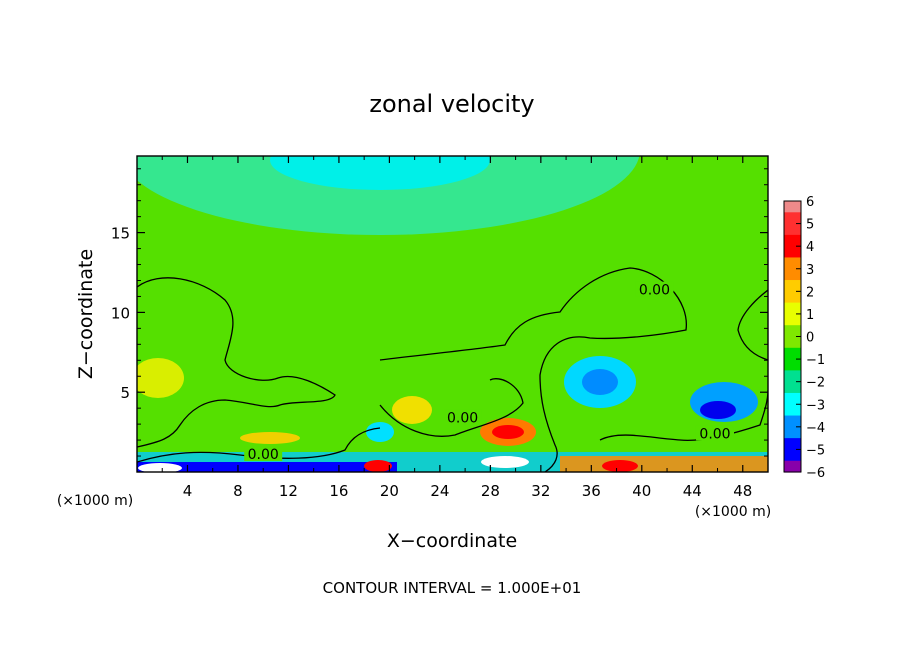 This screenshot has width=904, height=654. Describe the element at coordinates (388, 195) in the screenshot. I see `cyan-region-top` at that location.